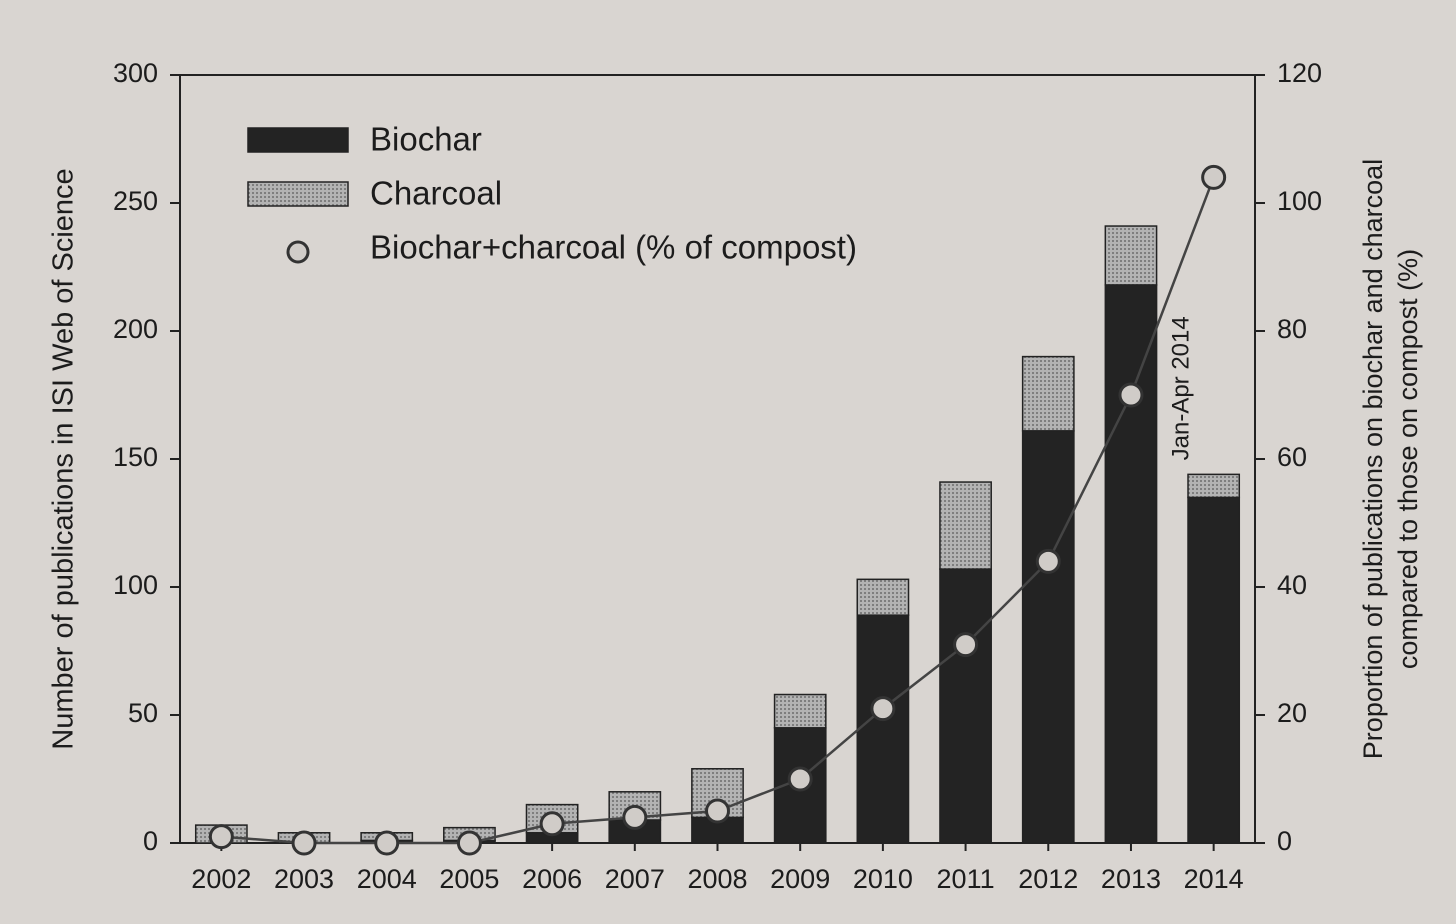  What do you see at coordinates (387, 879) in the screenshot?
I see `x-tick-label: 2004` at bounding box center [387, 879].